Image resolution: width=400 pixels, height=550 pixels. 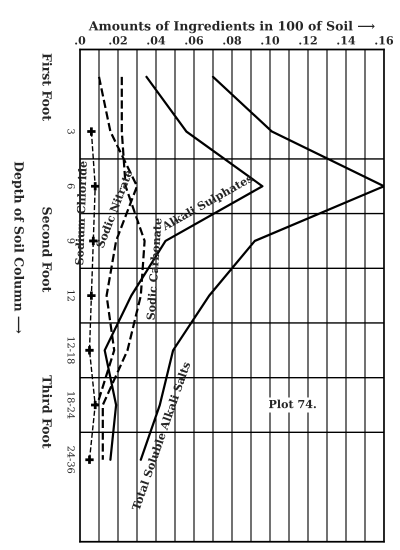 What do you see at coordinates (156, 40) in the screenshot?
I see `x-tick-label: .04` at bounding box center [156, 40].